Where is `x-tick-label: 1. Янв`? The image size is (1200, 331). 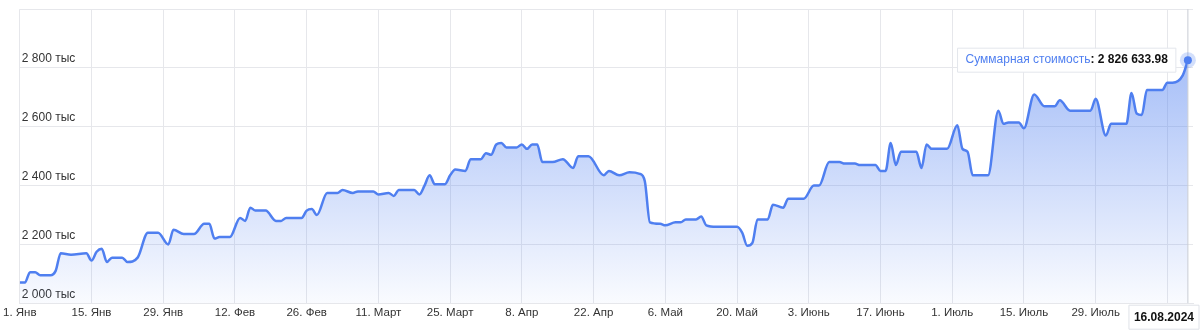
x-tick-label: 1. Янв is located at coordinates (19, 312).